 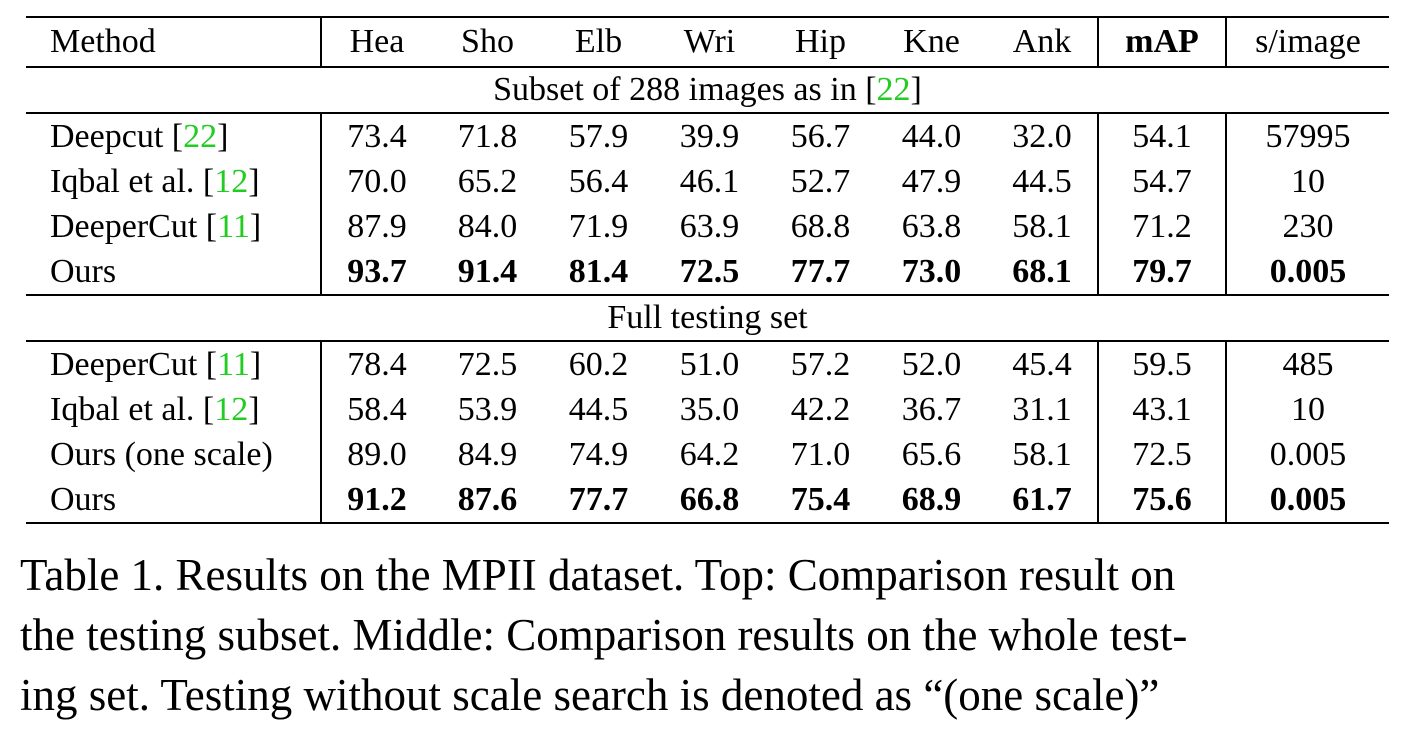 I want to click on value-cell: 84.0, so click(x=487, y=226).